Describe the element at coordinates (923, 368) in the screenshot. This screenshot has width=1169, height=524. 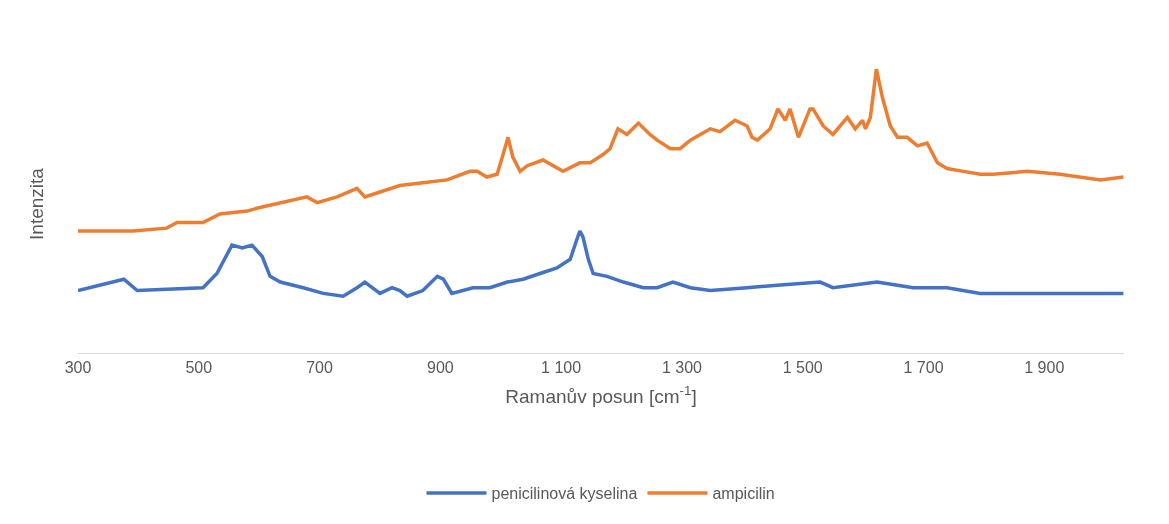
I see `x-tick-label: 1 700` at that location.